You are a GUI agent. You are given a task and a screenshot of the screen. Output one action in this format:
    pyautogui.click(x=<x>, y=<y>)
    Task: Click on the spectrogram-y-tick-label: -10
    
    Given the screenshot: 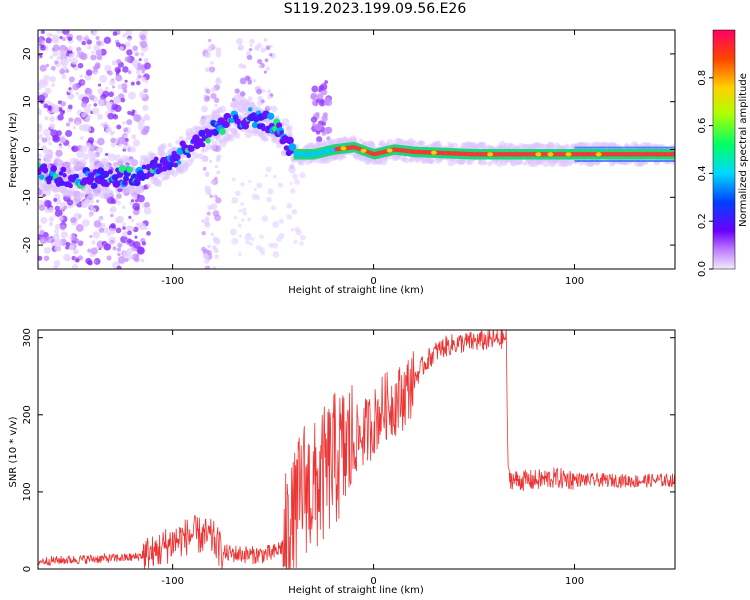 What is the action you would take?
    pyautogui.click(x=27, y=197)
    